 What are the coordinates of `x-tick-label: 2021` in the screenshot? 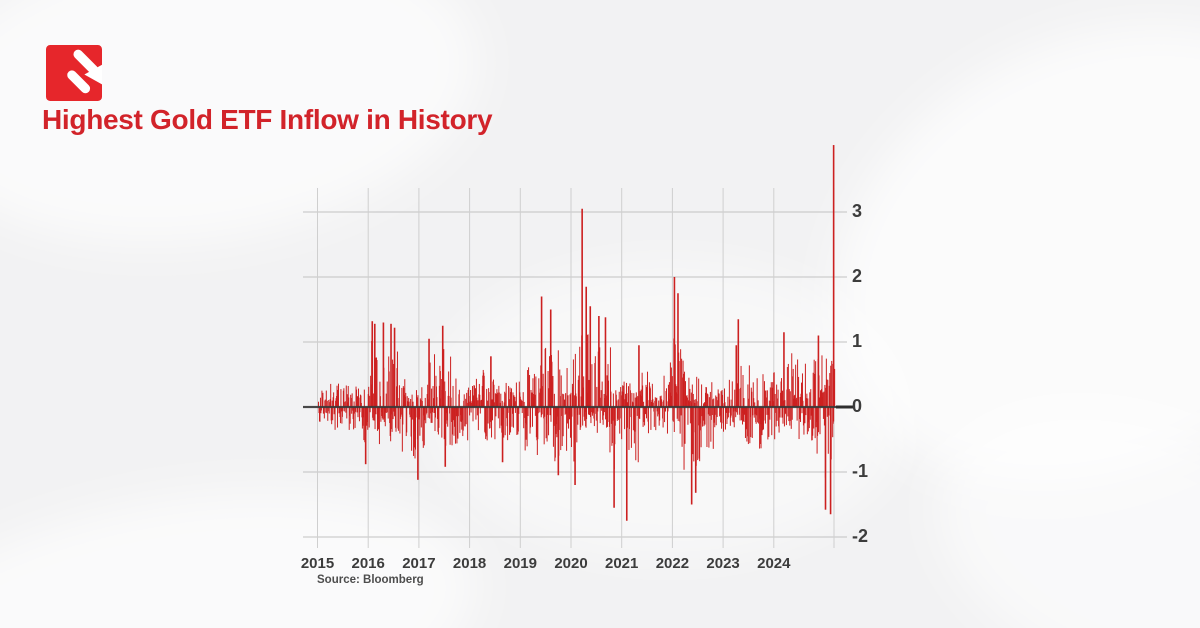 It's located at (622, 563).